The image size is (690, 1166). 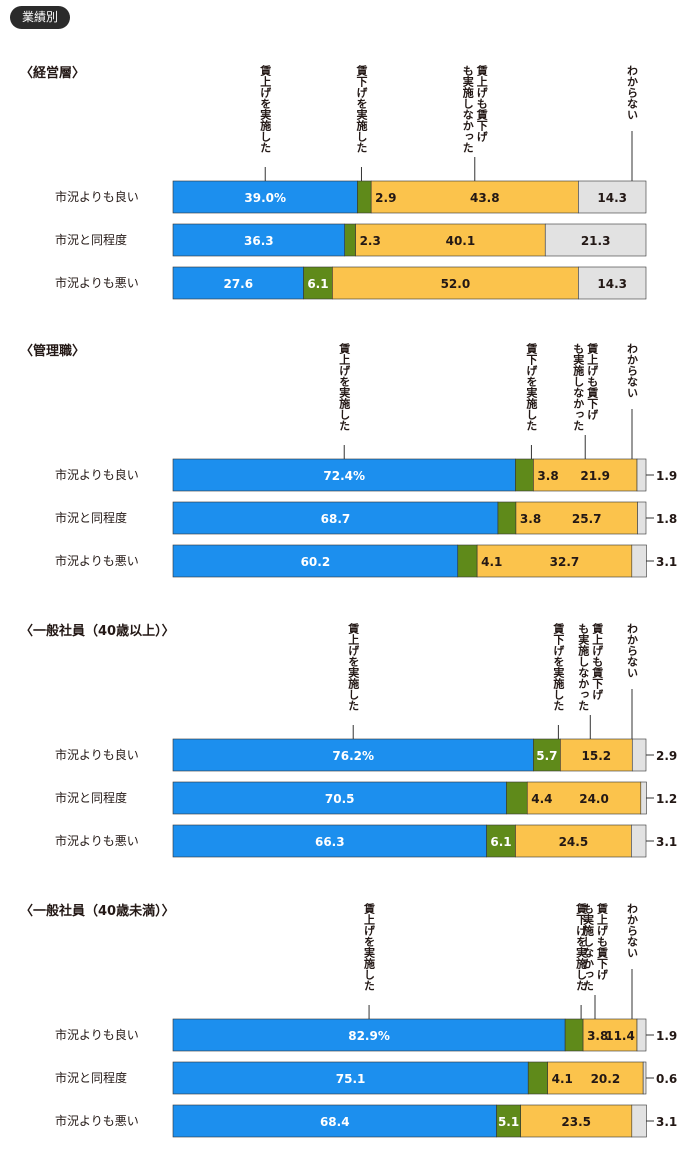 I want to click on data-label-raise: 60.2, so click(x=316, y=562).